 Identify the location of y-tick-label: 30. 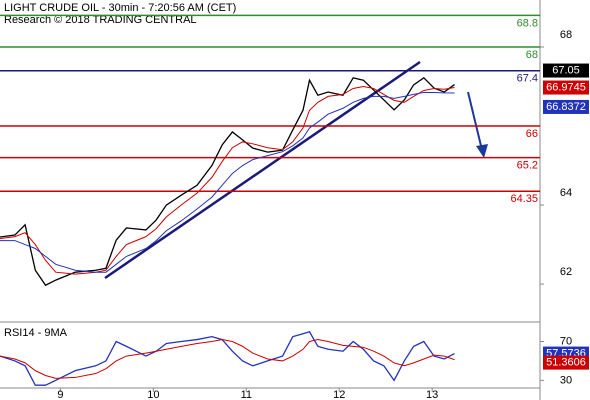
(566, 380).